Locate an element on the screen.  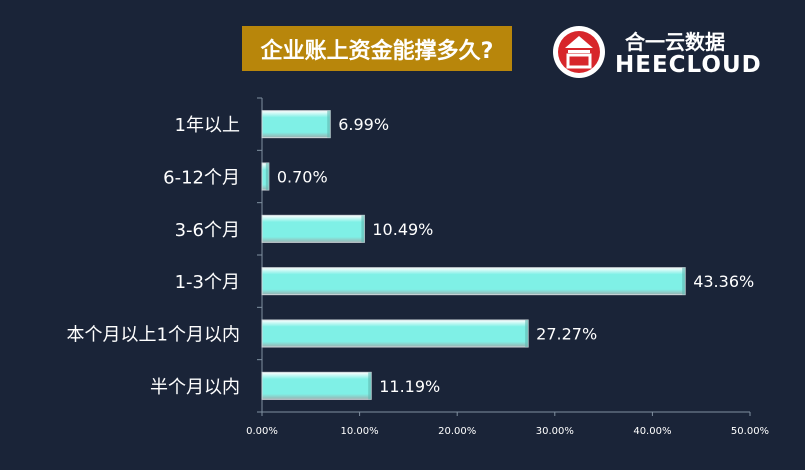
heecloud-logo-icon is located at coordinates (579, 52).